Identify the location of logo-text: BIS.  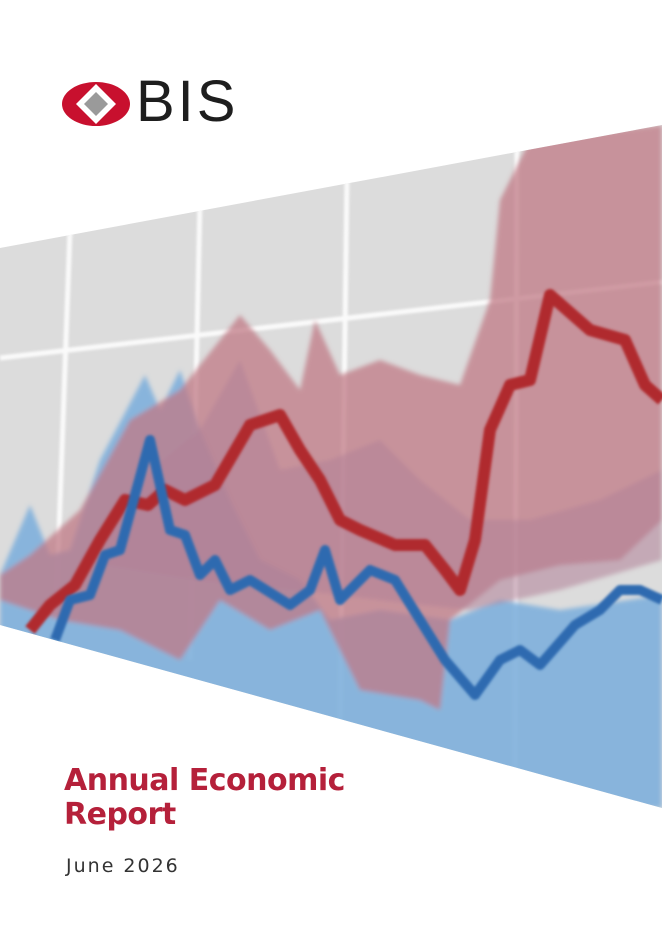
(187, 101).